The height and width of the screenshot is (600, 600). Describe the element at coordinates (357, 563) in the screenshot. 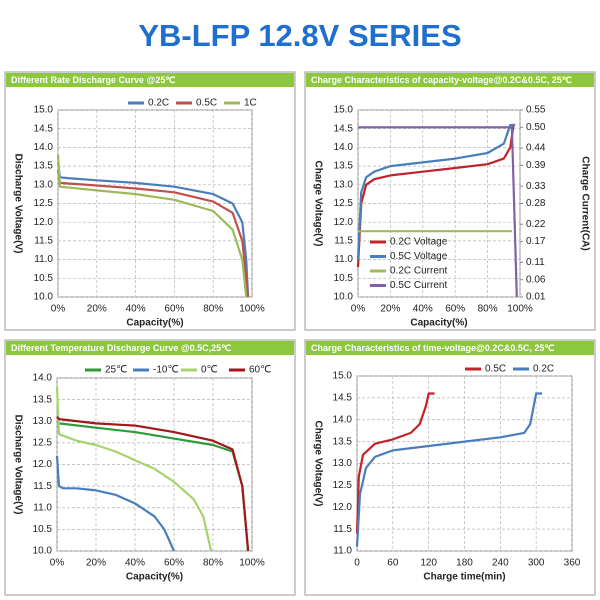

I see `x-tick-label: 0` at that location.